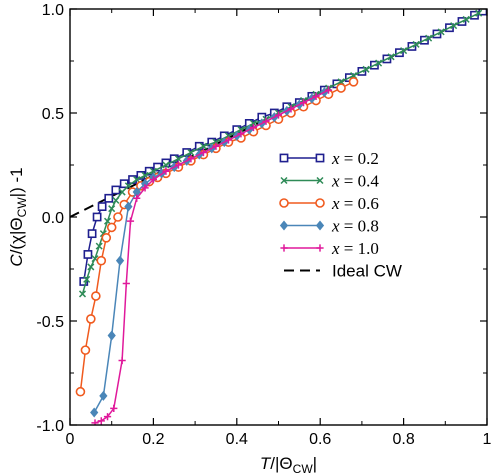  I want to click on legend-label: x = 0.8, so click(355, 226).